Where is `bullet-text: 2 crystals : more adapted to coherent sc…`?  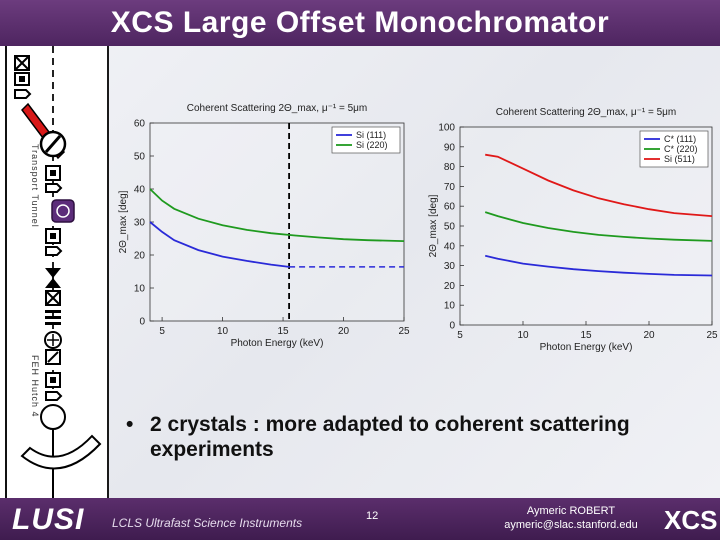 bullet-text: 2 crystals : more adapted to coherent sc… is located at coordinates (390, 437).